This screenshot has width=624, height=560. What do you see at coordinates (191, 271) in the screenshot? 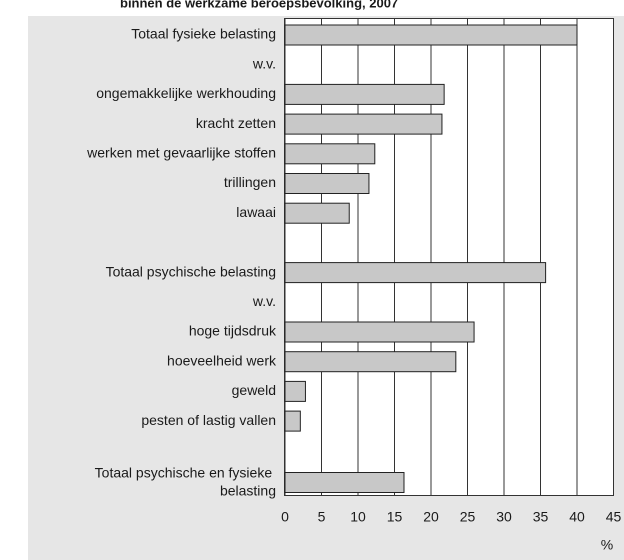
I see `y-tick-label: Totaal psychische belasting` at bounding box center [191, 271].